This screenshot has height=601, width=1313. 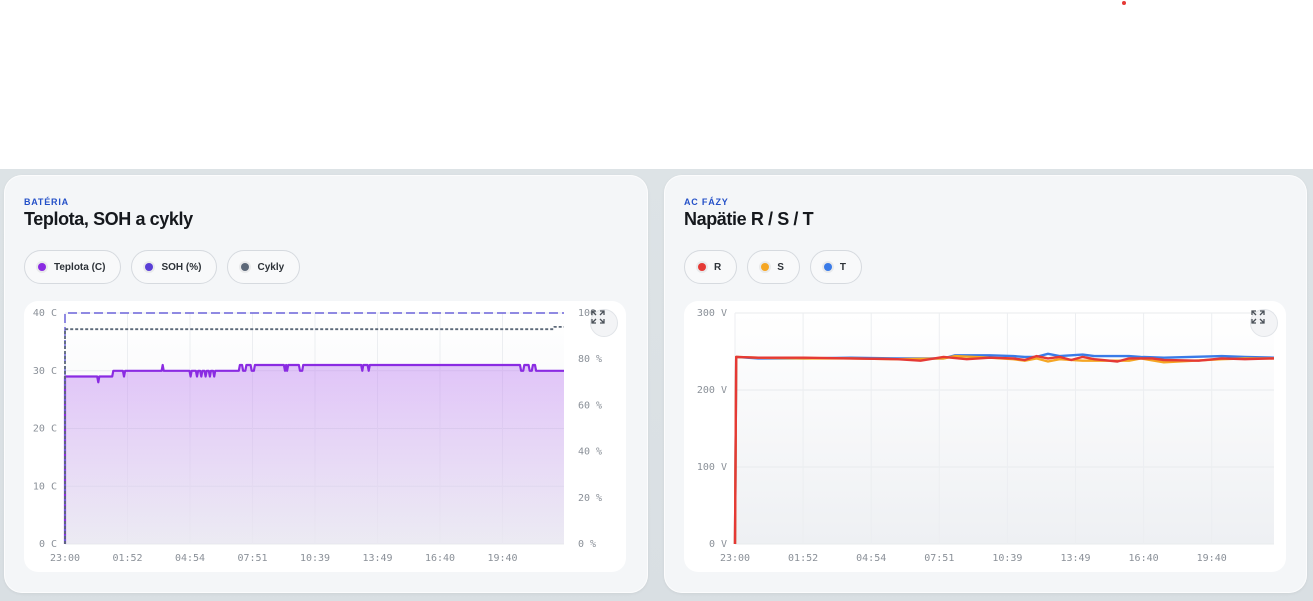 What do you see at coordinates (46, 202) in the screenshot?
I see `card-eyebrow: BATÉRIA` at bounding box center [46, 202].